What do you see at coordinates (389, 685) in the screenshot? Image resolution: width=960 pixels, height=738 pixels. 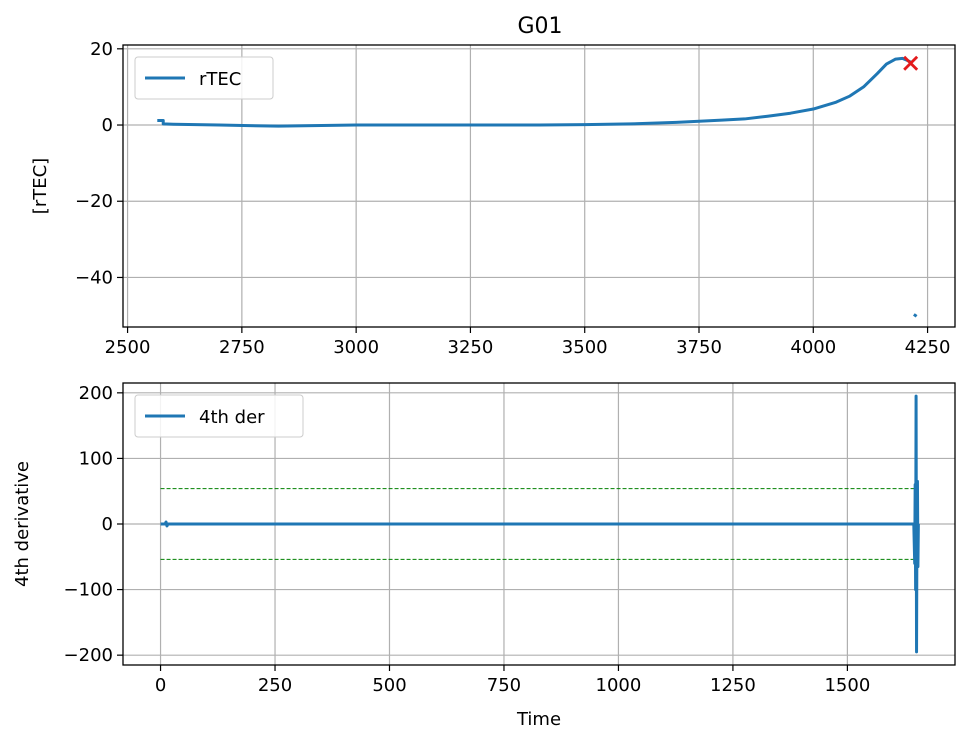 I see `x-tick-label: 500` at bounding box center [389, 685].